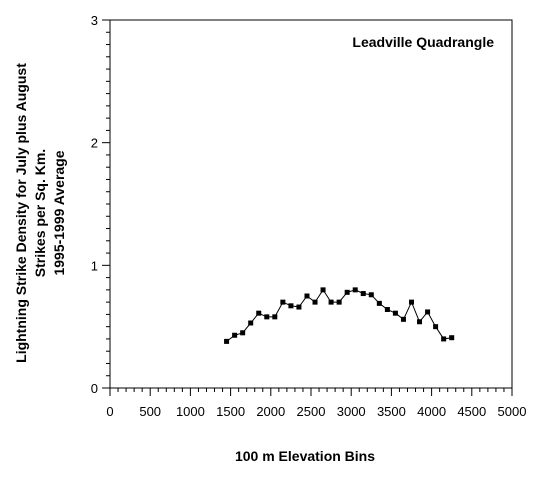 The height and width of the screenshot is (480, 550). Describe the element at coordinates (391, 411) in the screenshot. I see `x-tick-label: 3500` at that location.